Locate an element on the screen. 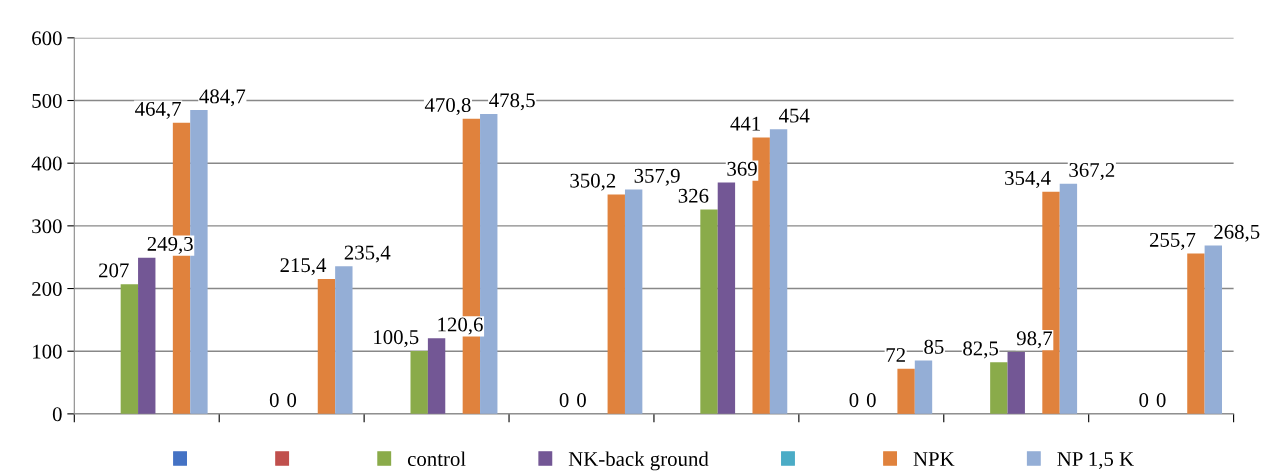 This screenshot has height=473, width=1281. legend-label: control is located at coordinates (436, 459).